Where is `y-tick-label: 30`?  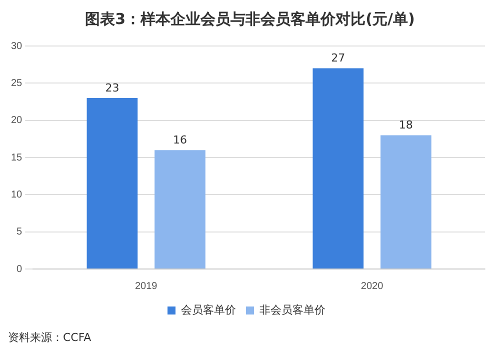
y-tick-label: 30 is located at coordinates (17, 46).